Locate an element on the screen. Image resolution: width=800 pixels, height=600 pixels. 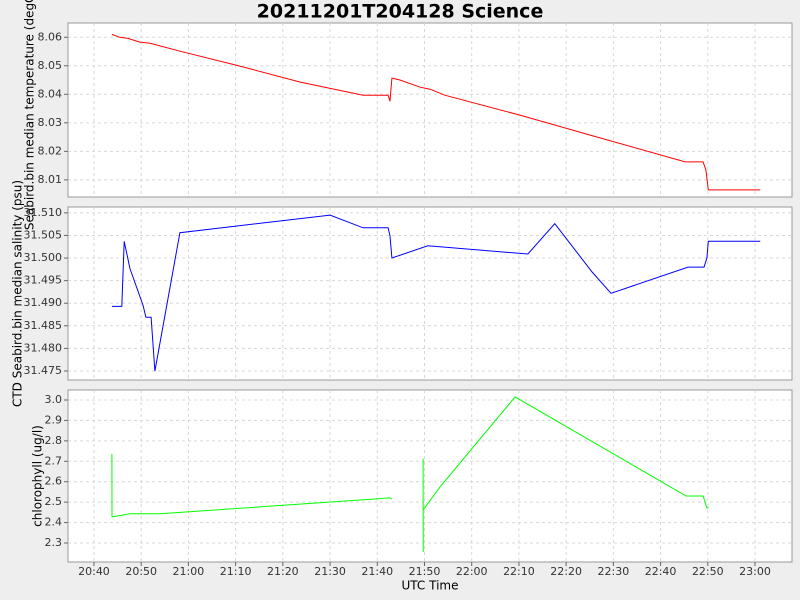
y-axis-label: Seabird.bin median temperature (degC) is located at coordinates (30, 115).